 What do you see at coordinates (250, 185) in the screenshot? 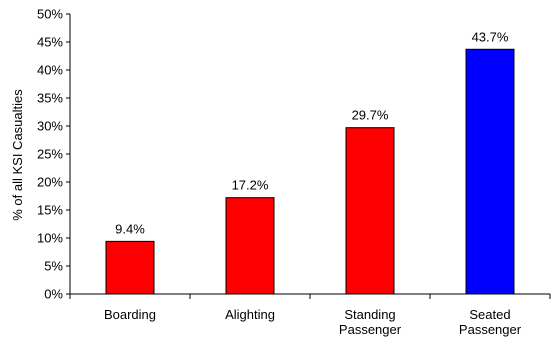
I see `data-label: 17.2%` at bounding box center [250, 185].